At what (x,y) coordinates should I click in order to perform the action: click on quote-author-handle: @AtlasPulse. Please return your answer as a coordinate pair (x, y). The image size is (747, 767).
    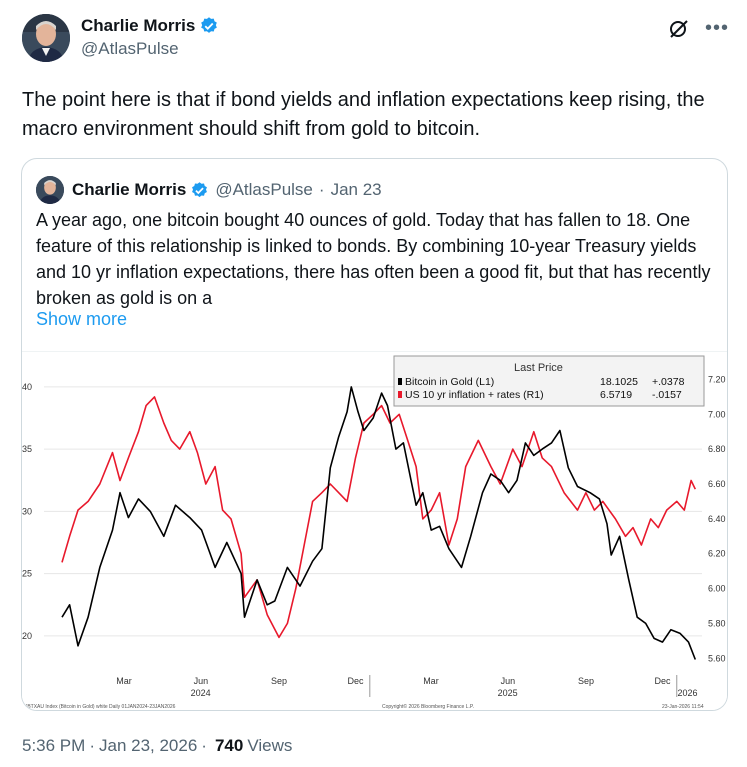
    Looking at the image, I should click on (264, 189).